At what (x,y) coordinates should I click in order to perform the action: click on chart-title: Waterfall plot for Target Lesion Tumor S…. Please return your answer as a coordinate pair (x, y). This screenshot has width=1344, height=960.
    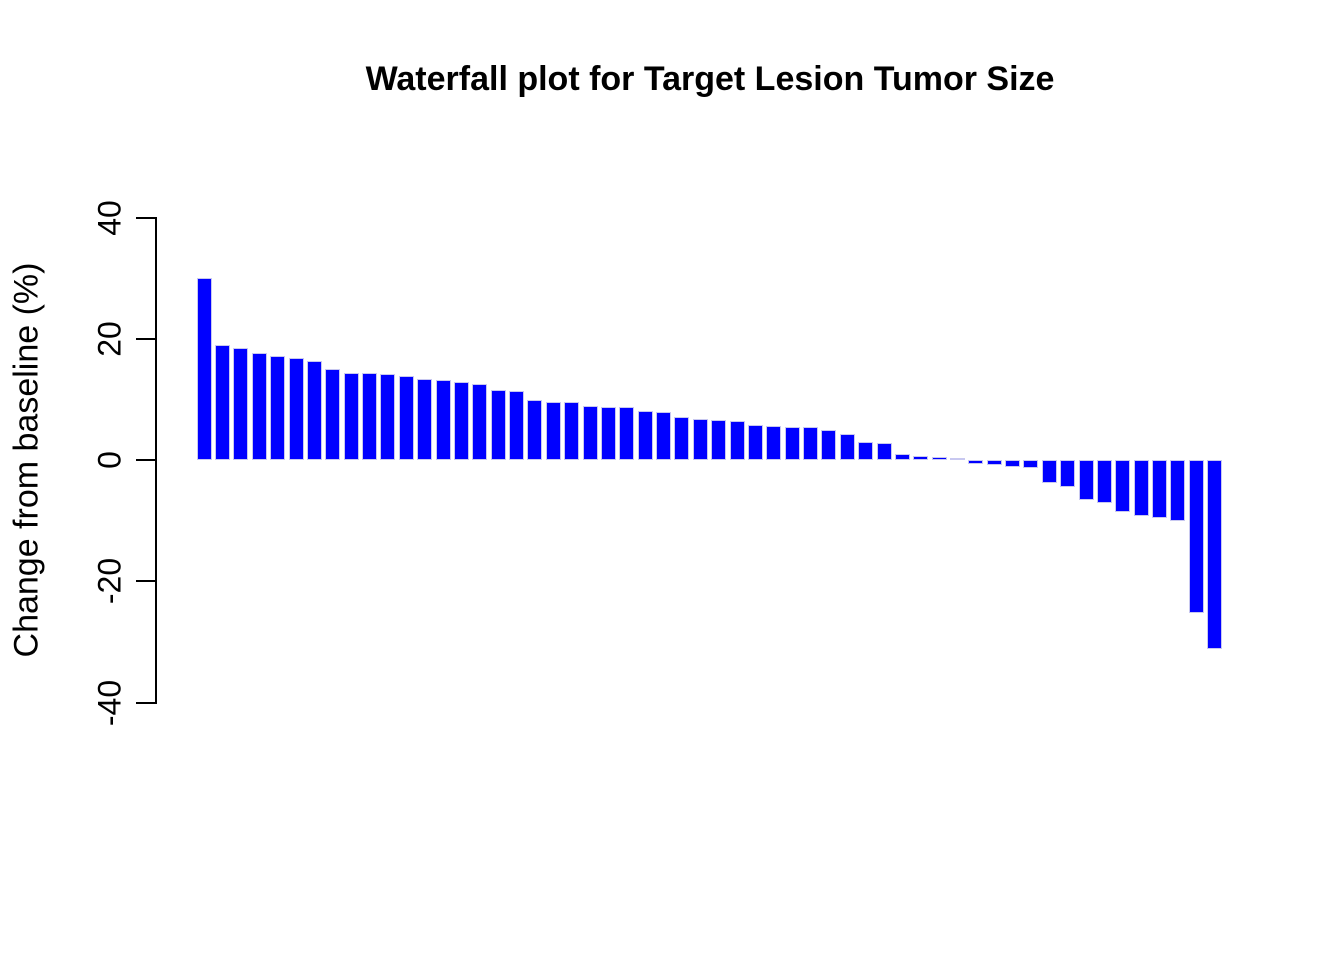
    Looking at the image, I should click on (710, 79).